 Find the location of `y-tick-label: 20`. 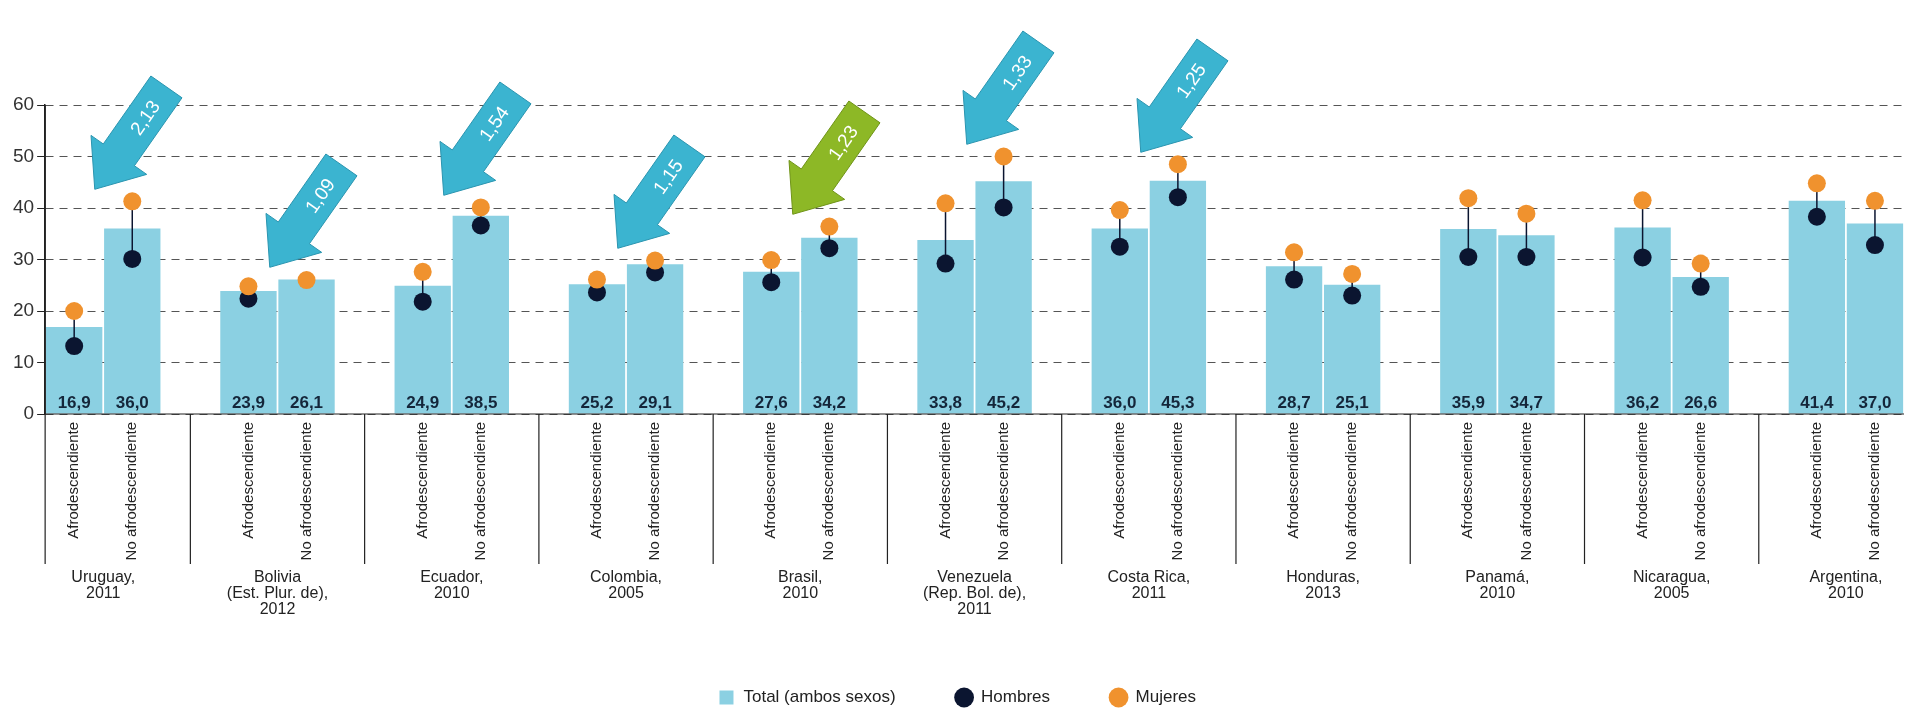

y-tick-label: 20 is located at coordinates (23, 310).